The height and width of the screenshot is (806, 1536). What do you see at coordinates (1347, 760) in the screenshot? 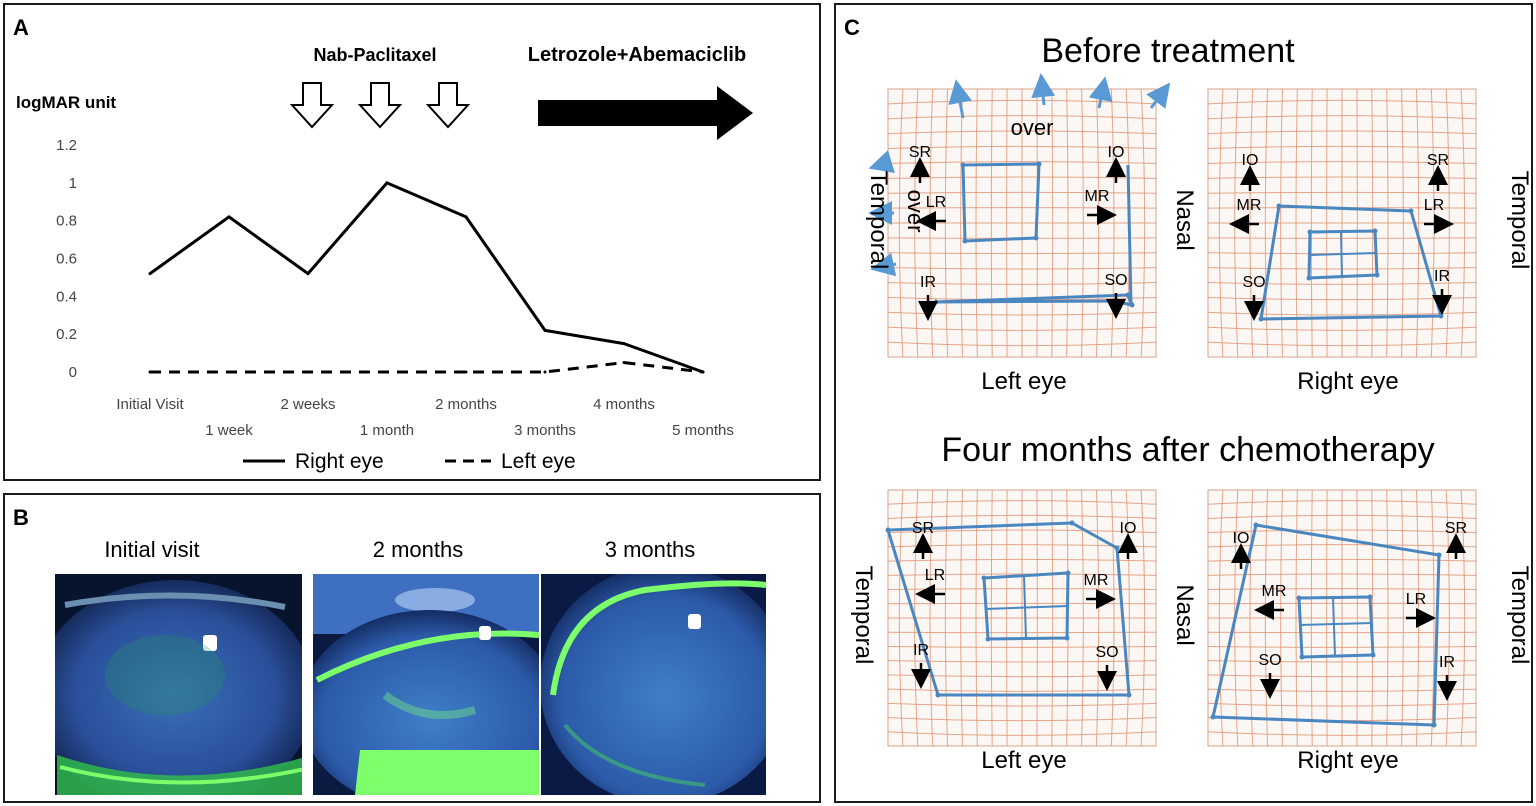
I see `eye-label-right-after: Right eye` at bounding box center [1347, 760].